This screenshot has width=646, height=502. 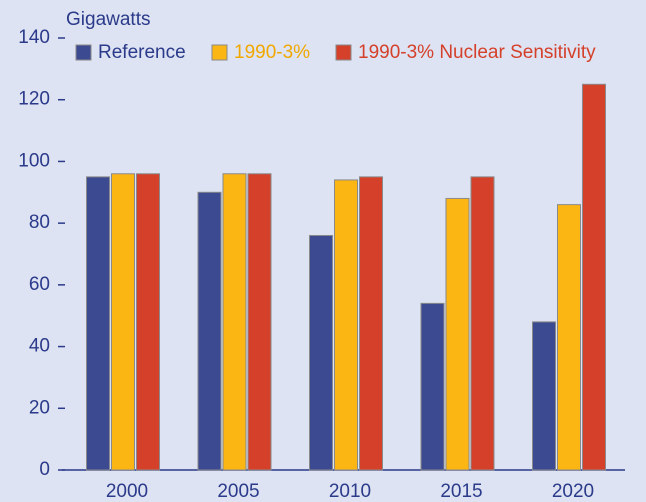 I want to click on legend-label: 1990-3% Nuclear Sensitivity, so click(x=477, y=52).